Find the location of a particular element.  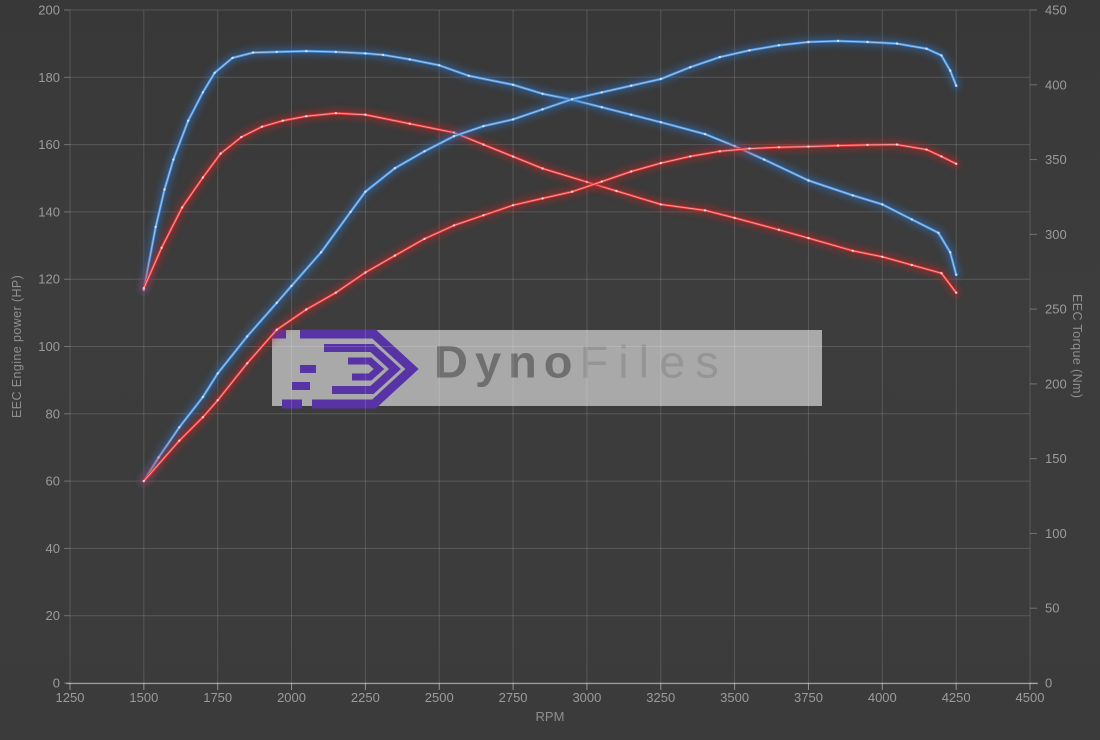

dynofiles-logo-icon is located at coordinates (345, 369).